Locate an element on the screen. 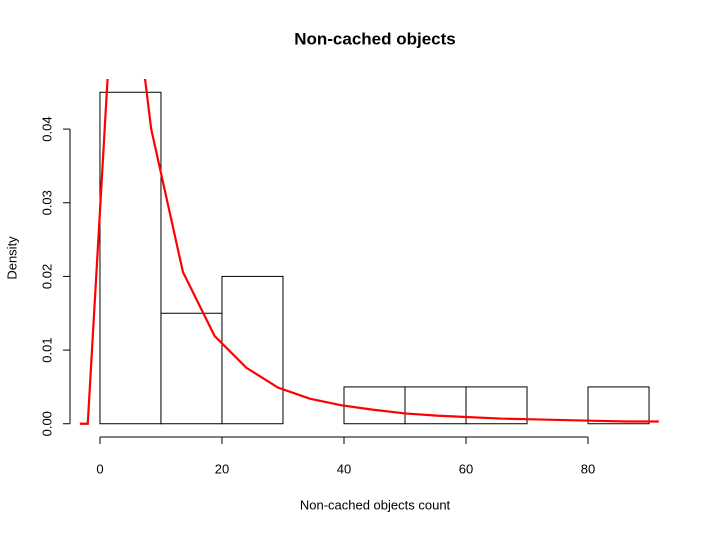 The width and height of the screenshot is (711, 536). y-axis-label: Density is located at coordinates (11, 258).